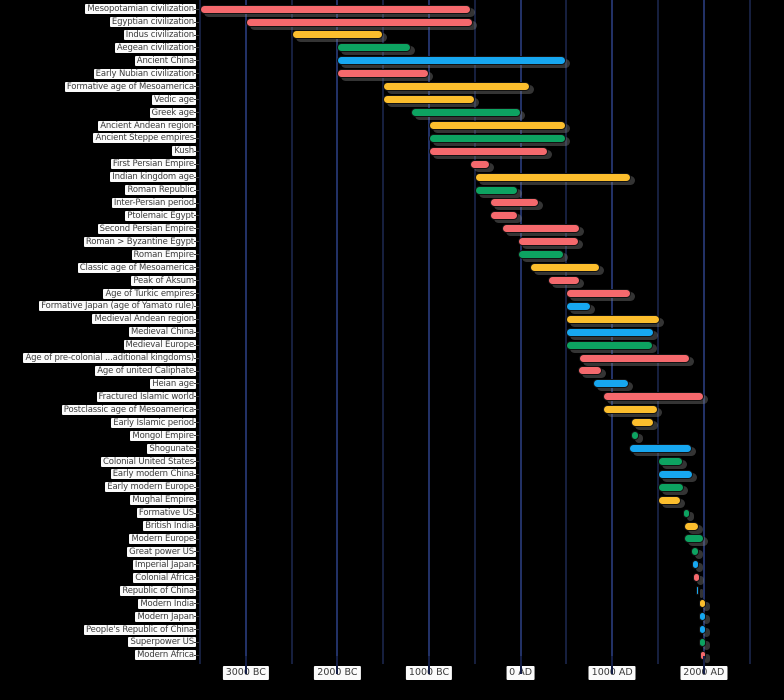 Image resolution: width=784 pixels, height=700 pixels. I want to click on row-label: Formative Japan (age of Yamato rule), so click(117, 306).